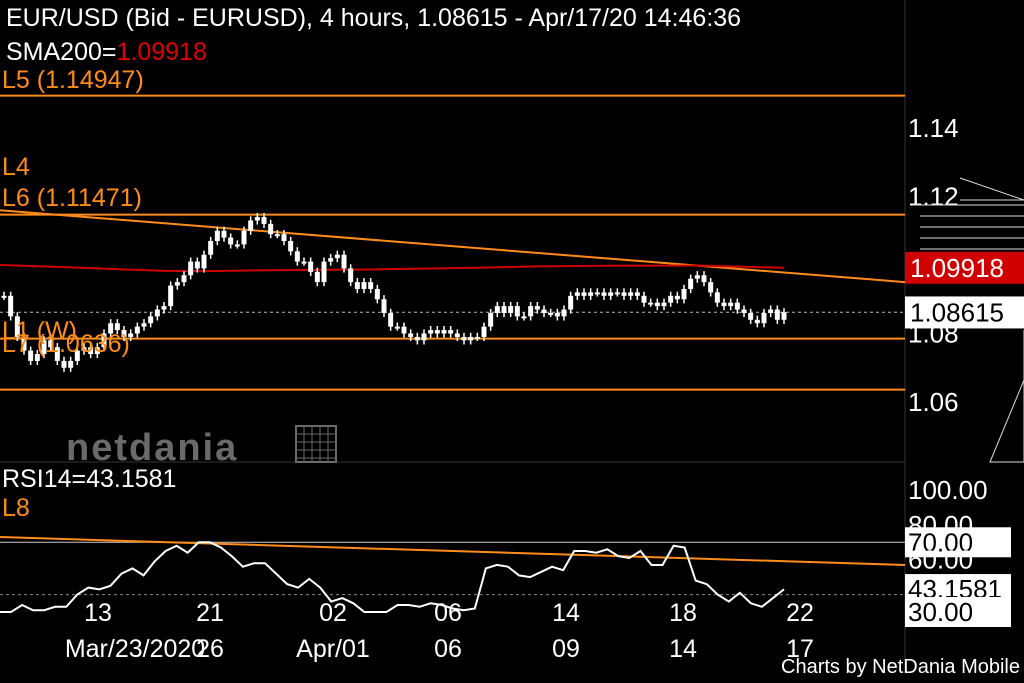 This screenshot has width=1024, height=683. Describe the element at coordinates (39, 331) in the screenshot. I see `level-label-l1: L1 (W)` at that location.